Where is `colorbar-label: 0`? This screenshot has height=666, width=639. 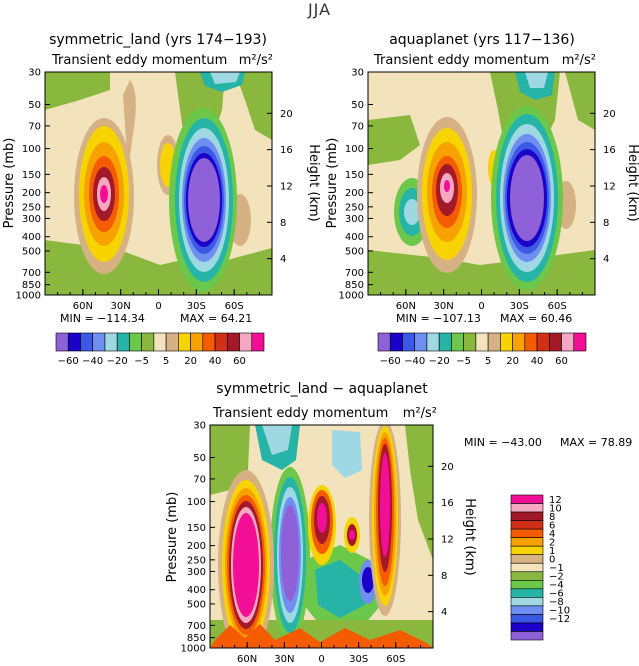
colorbar-label: 0 is located at coordinates (552, 559).